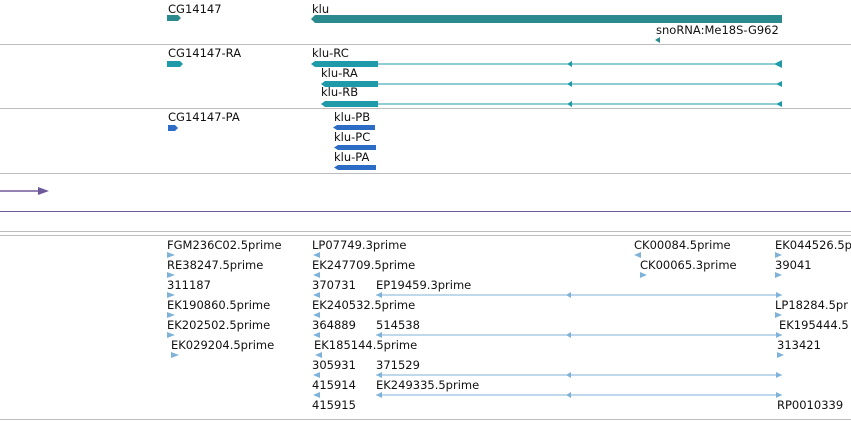  I want to click on gene-label-klu: klu, so click(321, 9).